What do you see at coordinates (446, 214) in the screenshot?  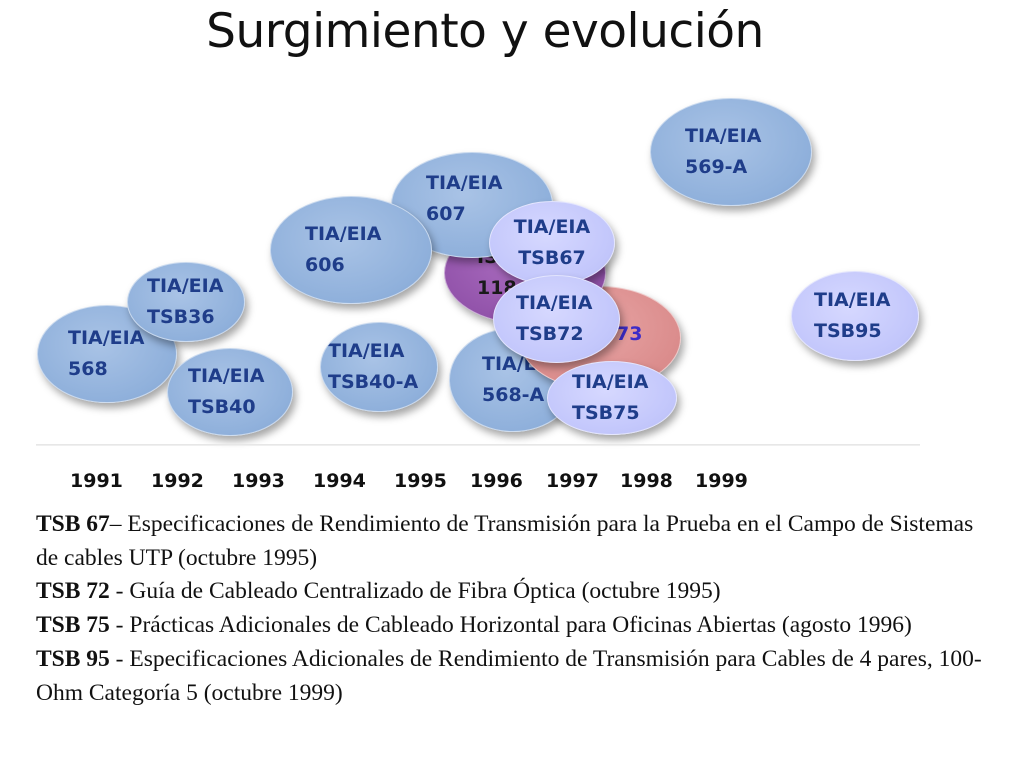 I see `bubble-label-line2: 607` at bounding box center [446, 214].